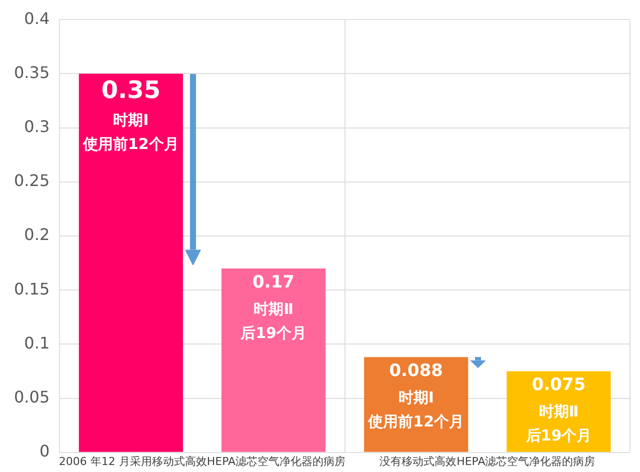  Describe the element at coordinates (37, 342) in the screenshot. I see `y-tick-label: 0.1` at that location.